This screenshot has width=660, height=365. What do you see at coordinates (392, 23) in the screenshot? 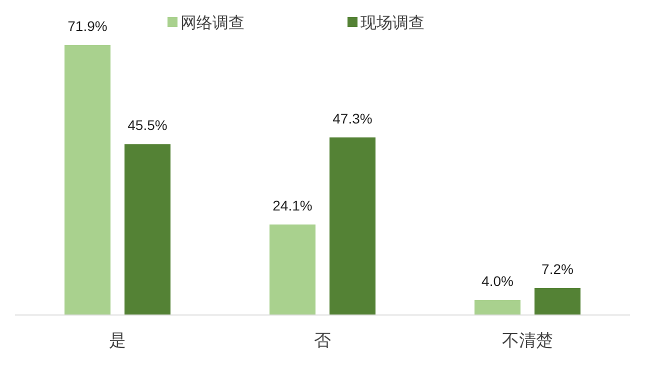
I see `legend-label: 现场调查` at bounding box center [392, 23].